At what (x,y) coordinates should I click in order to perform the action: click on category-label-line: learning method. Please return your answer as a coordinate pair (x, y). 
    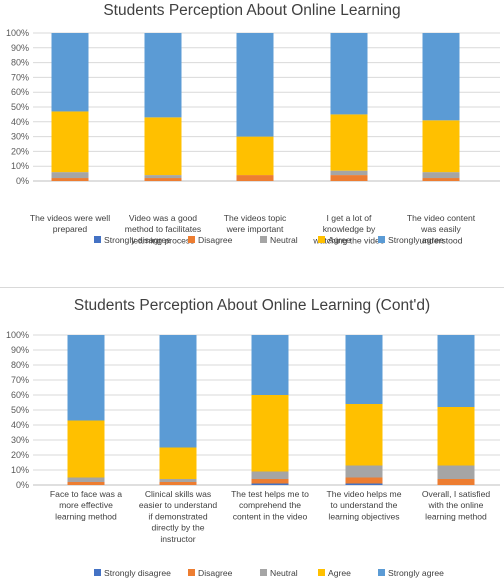
    Looking at the image, I should click on (456, 516).